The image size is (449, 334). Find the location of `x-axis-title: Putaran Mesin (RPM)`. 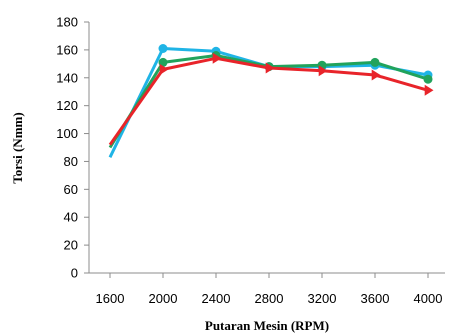

x-axis-title: Putaran Mesin (RPM) is located at coordinates (267, 325).